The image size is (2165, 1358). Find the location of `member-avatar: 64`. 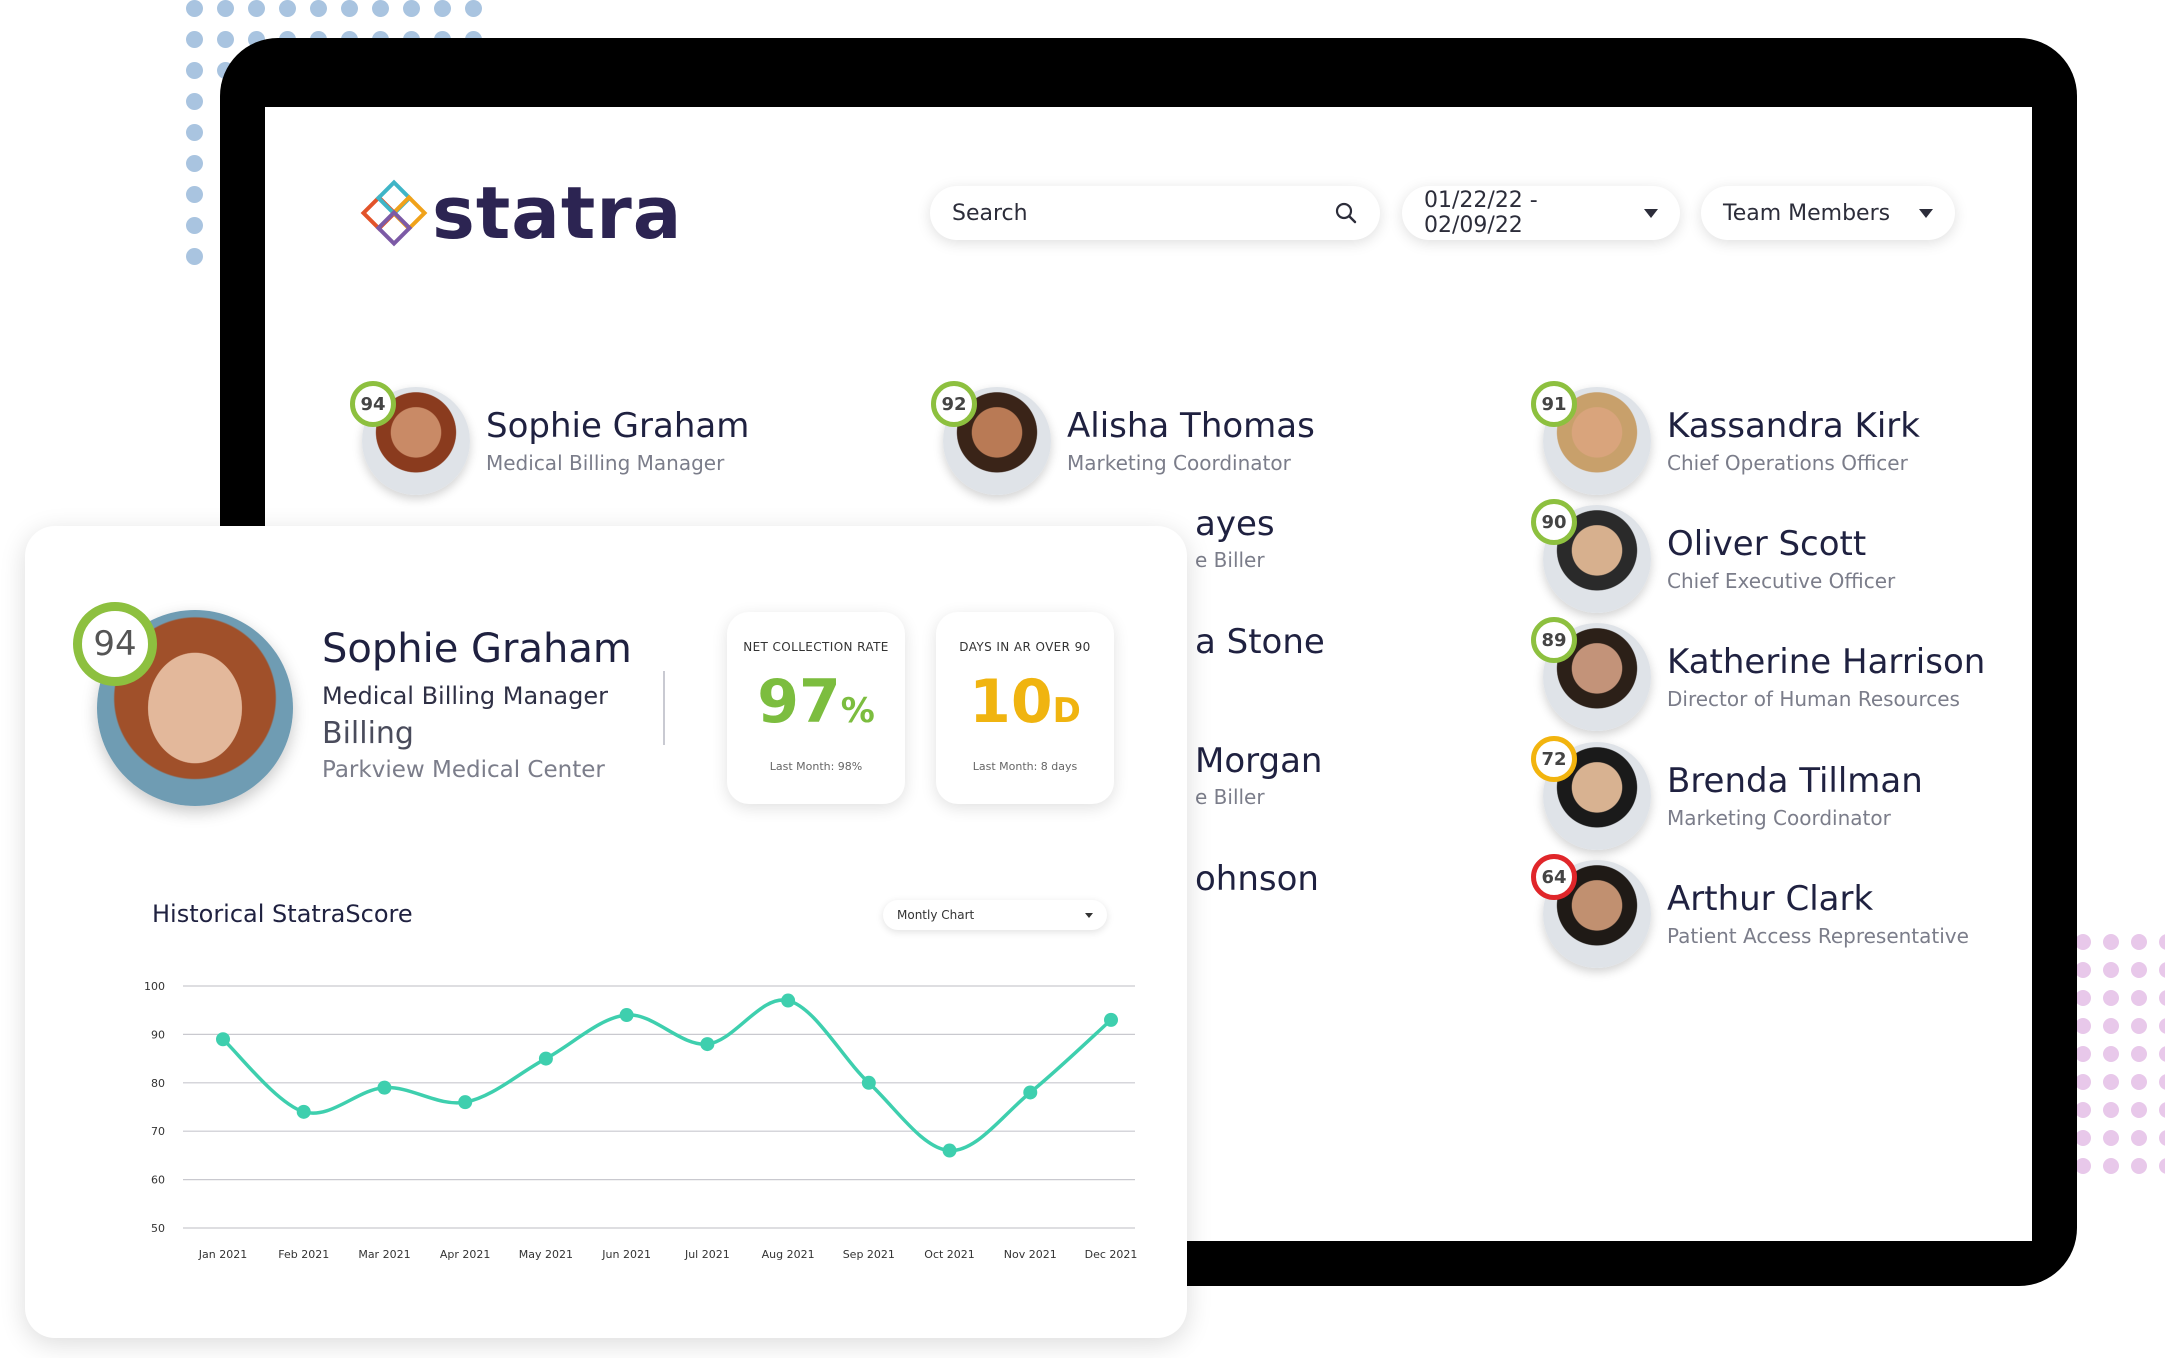

member-avatar: 64 is located at coordinates (1591, 911).